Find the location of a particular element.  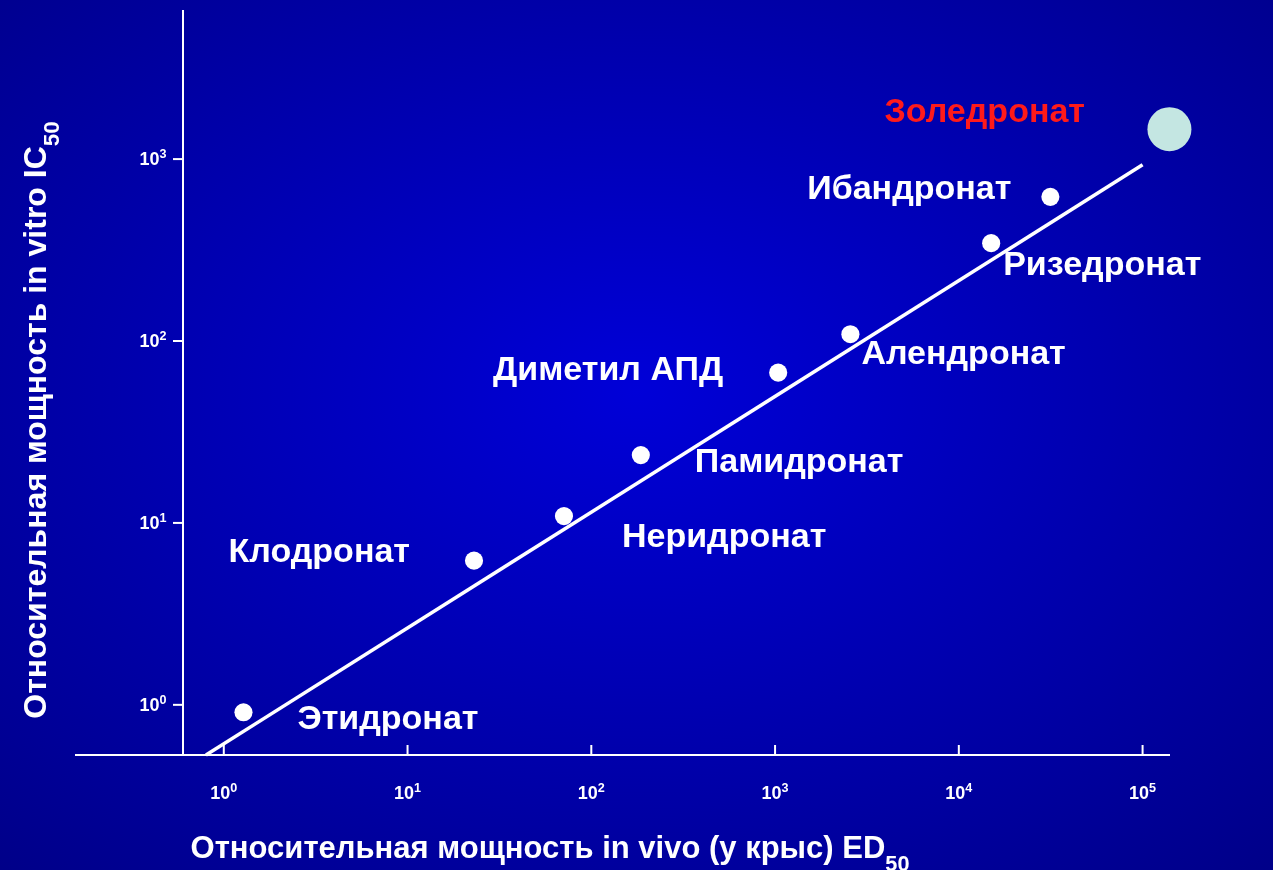

y-tick-label: 10$^{3}$ is located at coordinates (153, 158).